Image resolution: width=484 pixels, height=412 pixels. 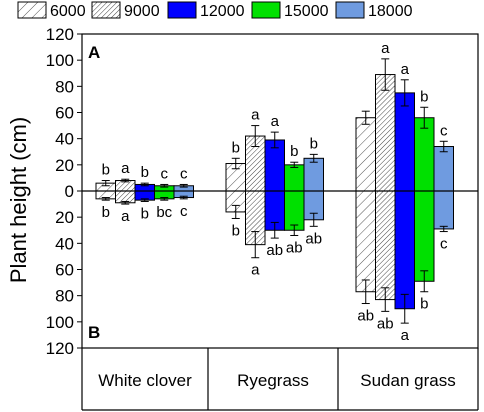 What do you see at coordinates (273, 380) in the screenshot?
I see `category-label: Ryegrass` at bounding box center [273, 380].